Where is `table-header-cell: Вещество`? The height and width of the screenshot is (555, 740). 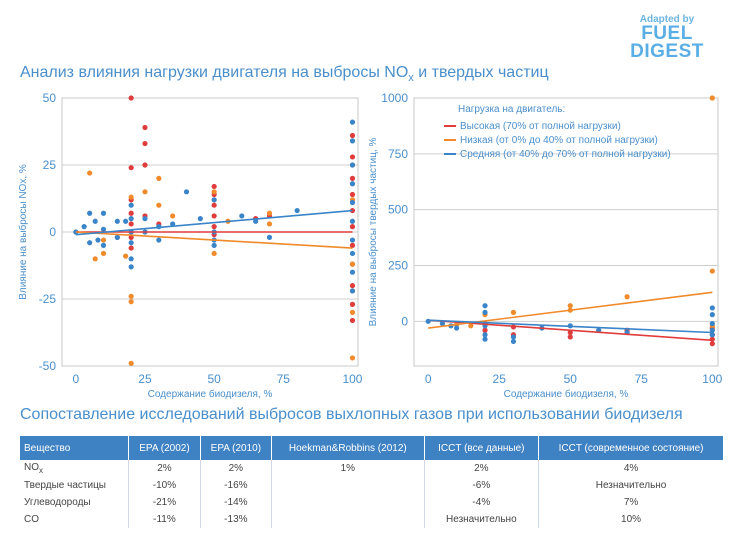
table-header-cell: Вещество is located at coordinates (75, 448).